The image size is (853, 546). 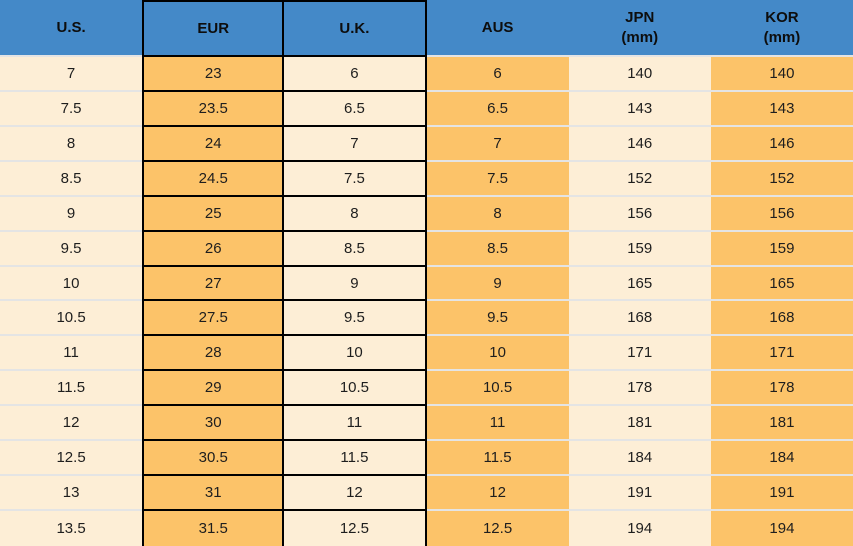 I want to click on cell-aus: 7, so click(x=497, y=144).